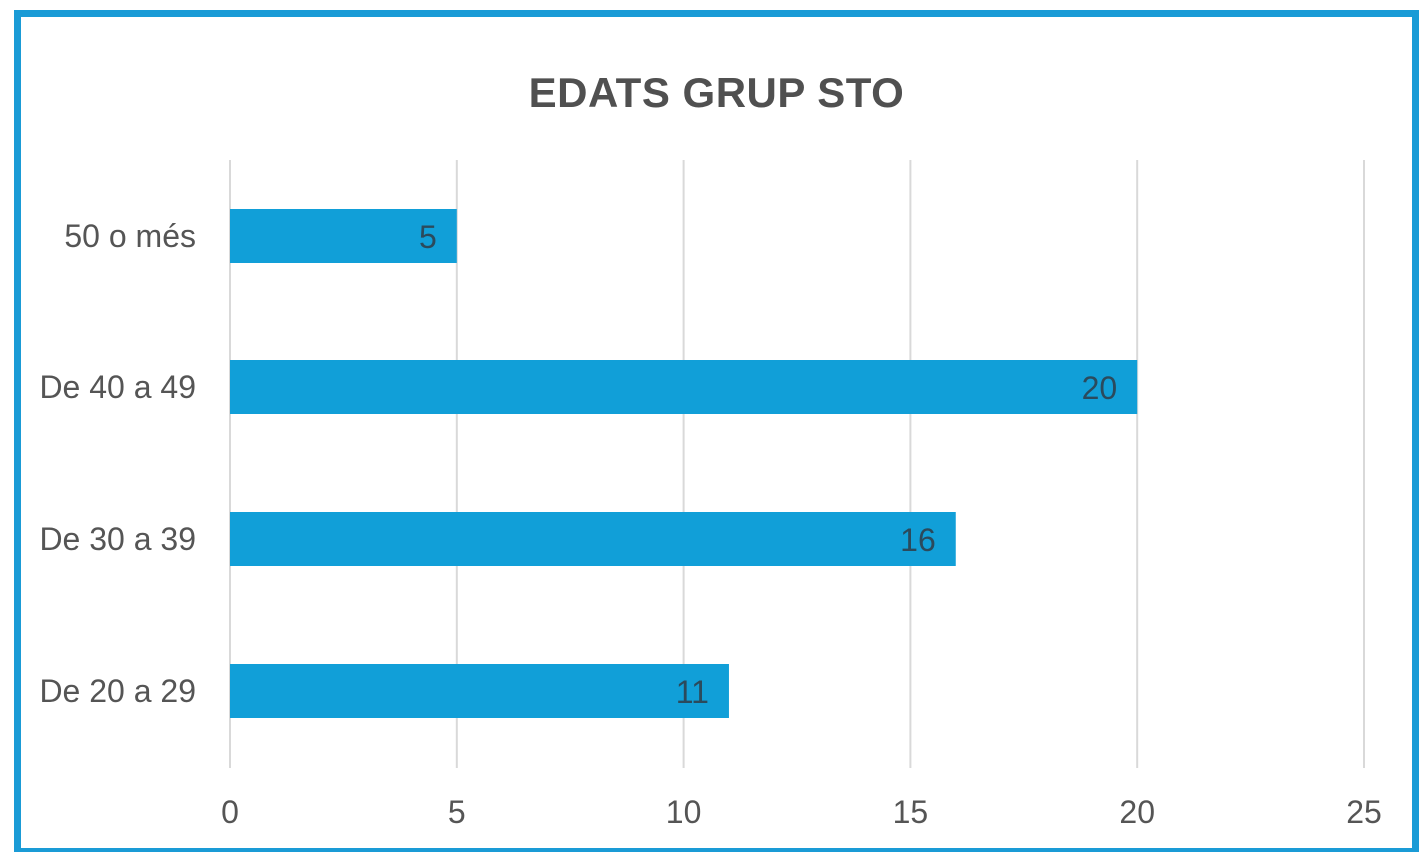  I want to click on data-label: 16, so click(918, 540).